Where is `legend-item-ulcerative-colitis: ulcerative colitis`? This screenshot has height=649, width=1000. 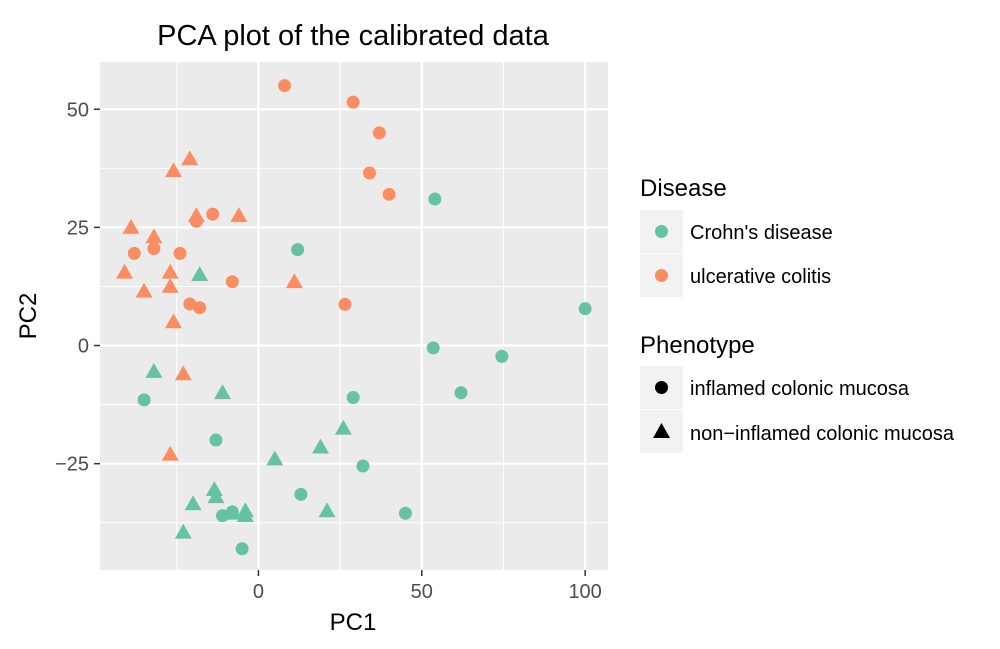
legend-item-ulcerative-colitis: ulcerative colitis is located at coordinates (735, 275).